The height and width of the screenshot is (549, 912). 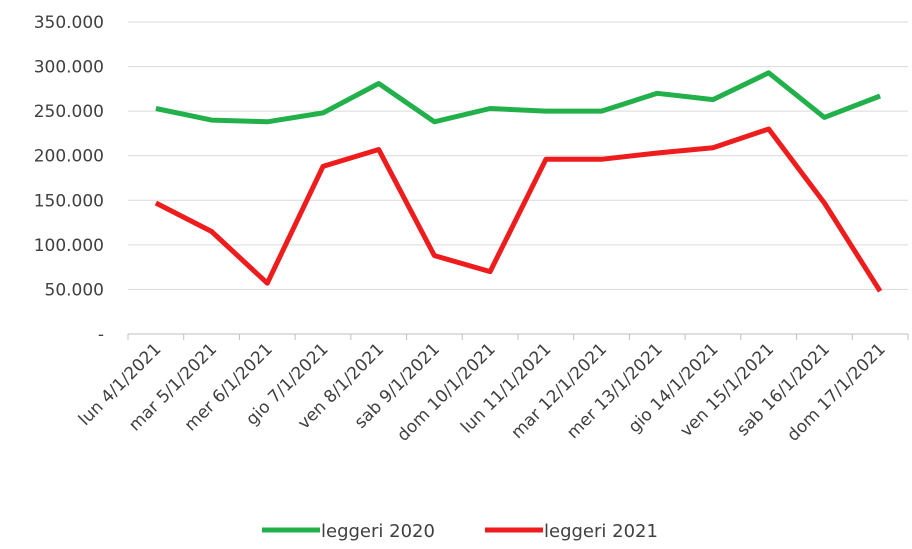 I want to click on y-tick-label: 200.000, so click(x=69, y=157).